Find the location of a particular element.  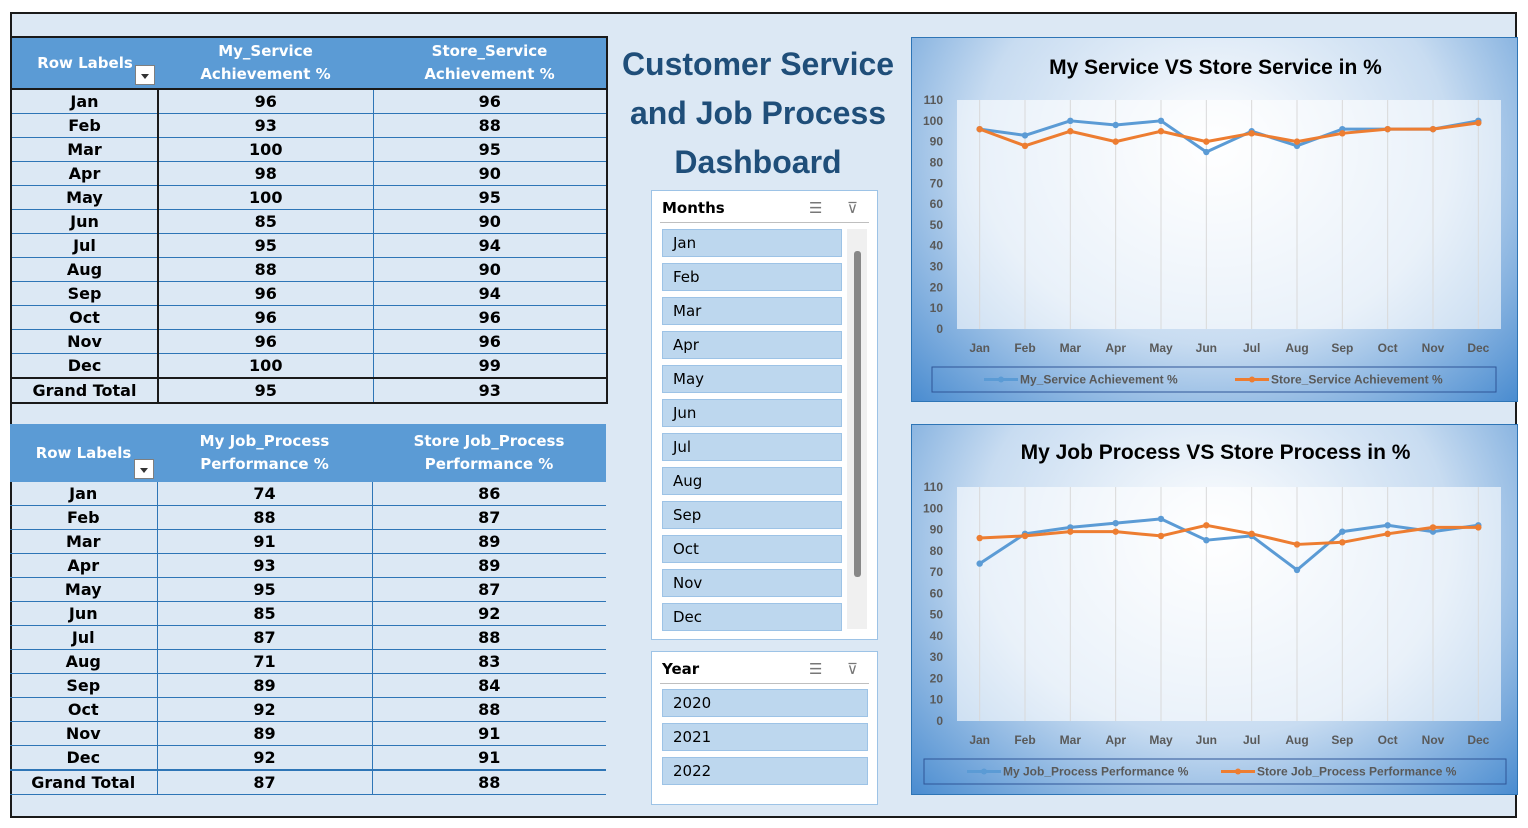

chart-title: My Job Process VS Store Process in % is located at coordinates (1216, 452).